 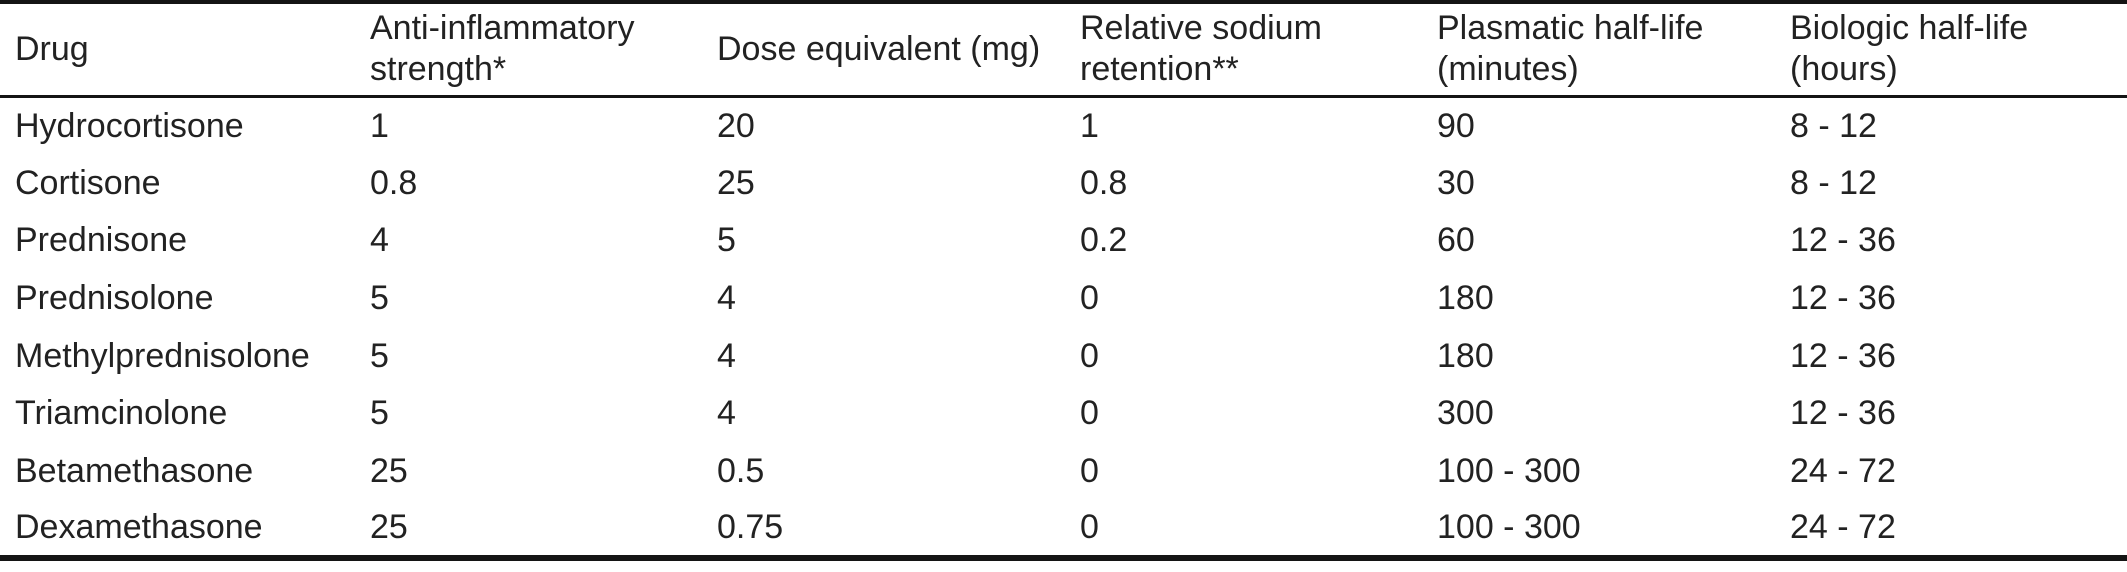 I want to click on drug-name-cell: Methylprednisolone, so click(x=162, y=355).